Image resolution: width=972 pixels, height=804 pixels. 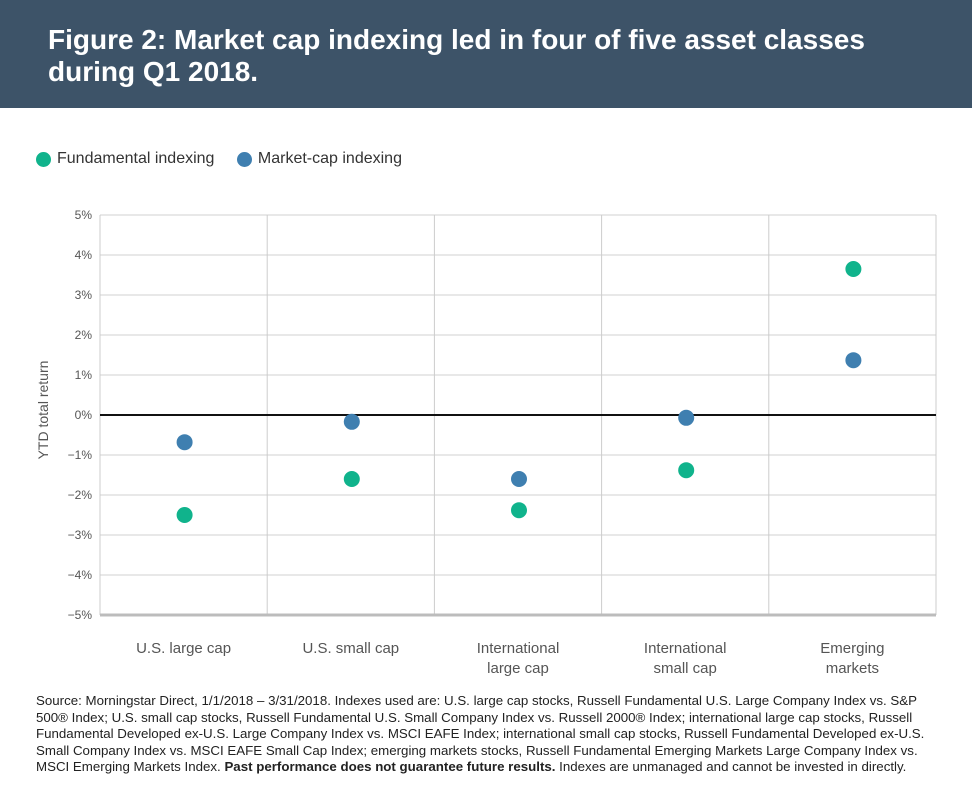 I want to click on legend-item-market-cap: Market-cap indexing, so click(x=319, y=159).